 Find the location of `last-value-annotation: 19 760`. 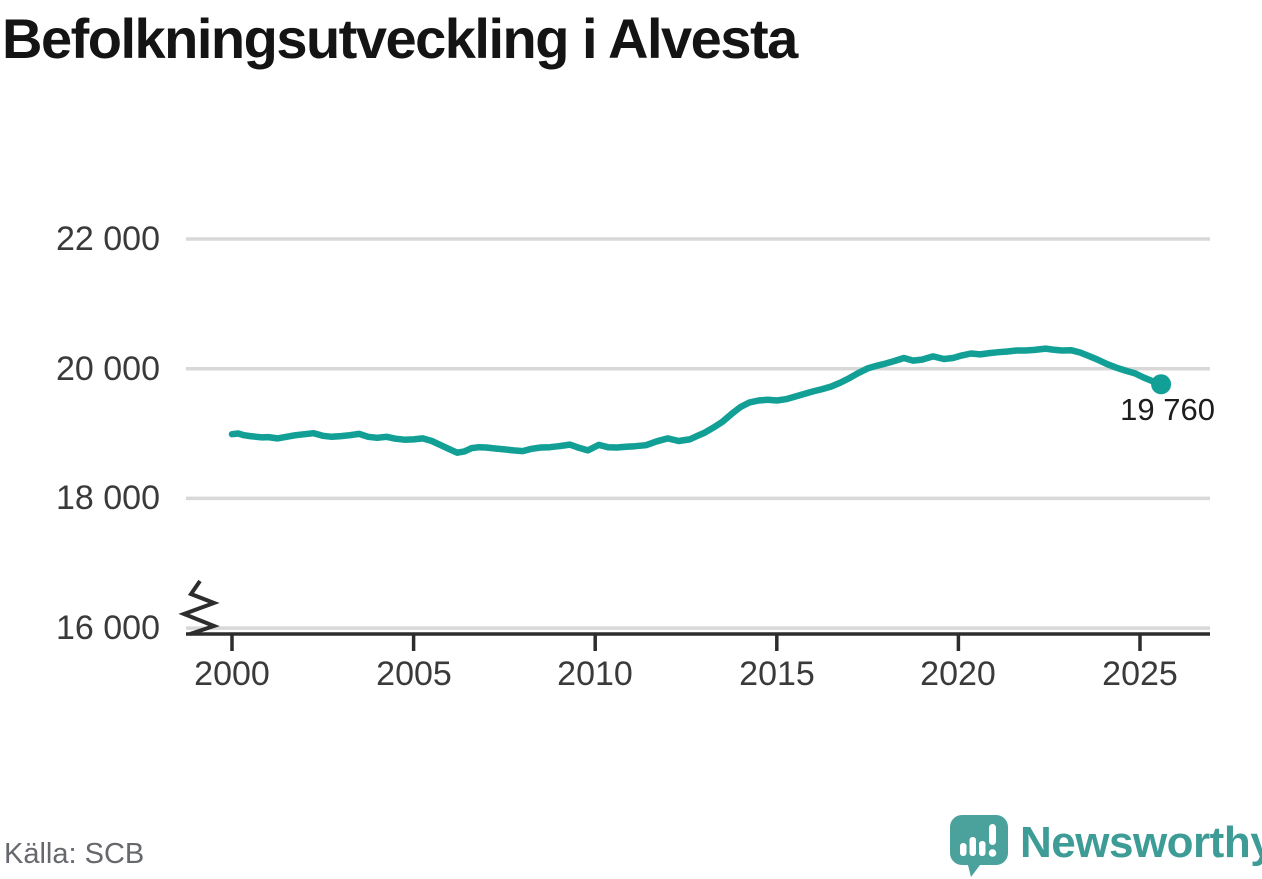

last-value-annotation: 19 760 is located at coordinates (1167, 409).